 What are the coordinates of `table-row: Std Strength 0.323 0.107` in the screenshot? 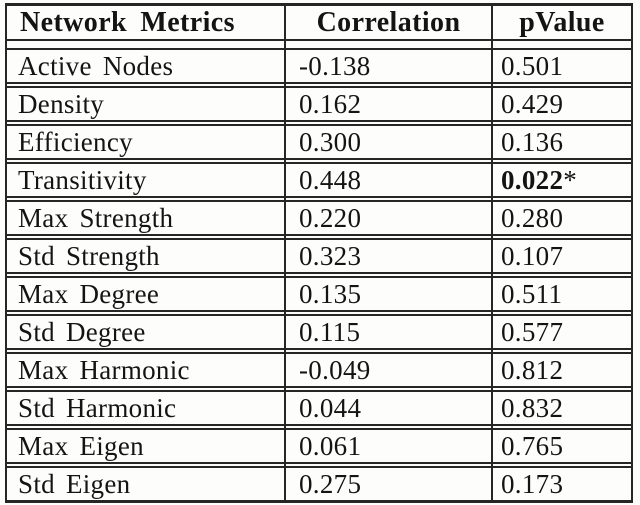 It's located at (319, 256).